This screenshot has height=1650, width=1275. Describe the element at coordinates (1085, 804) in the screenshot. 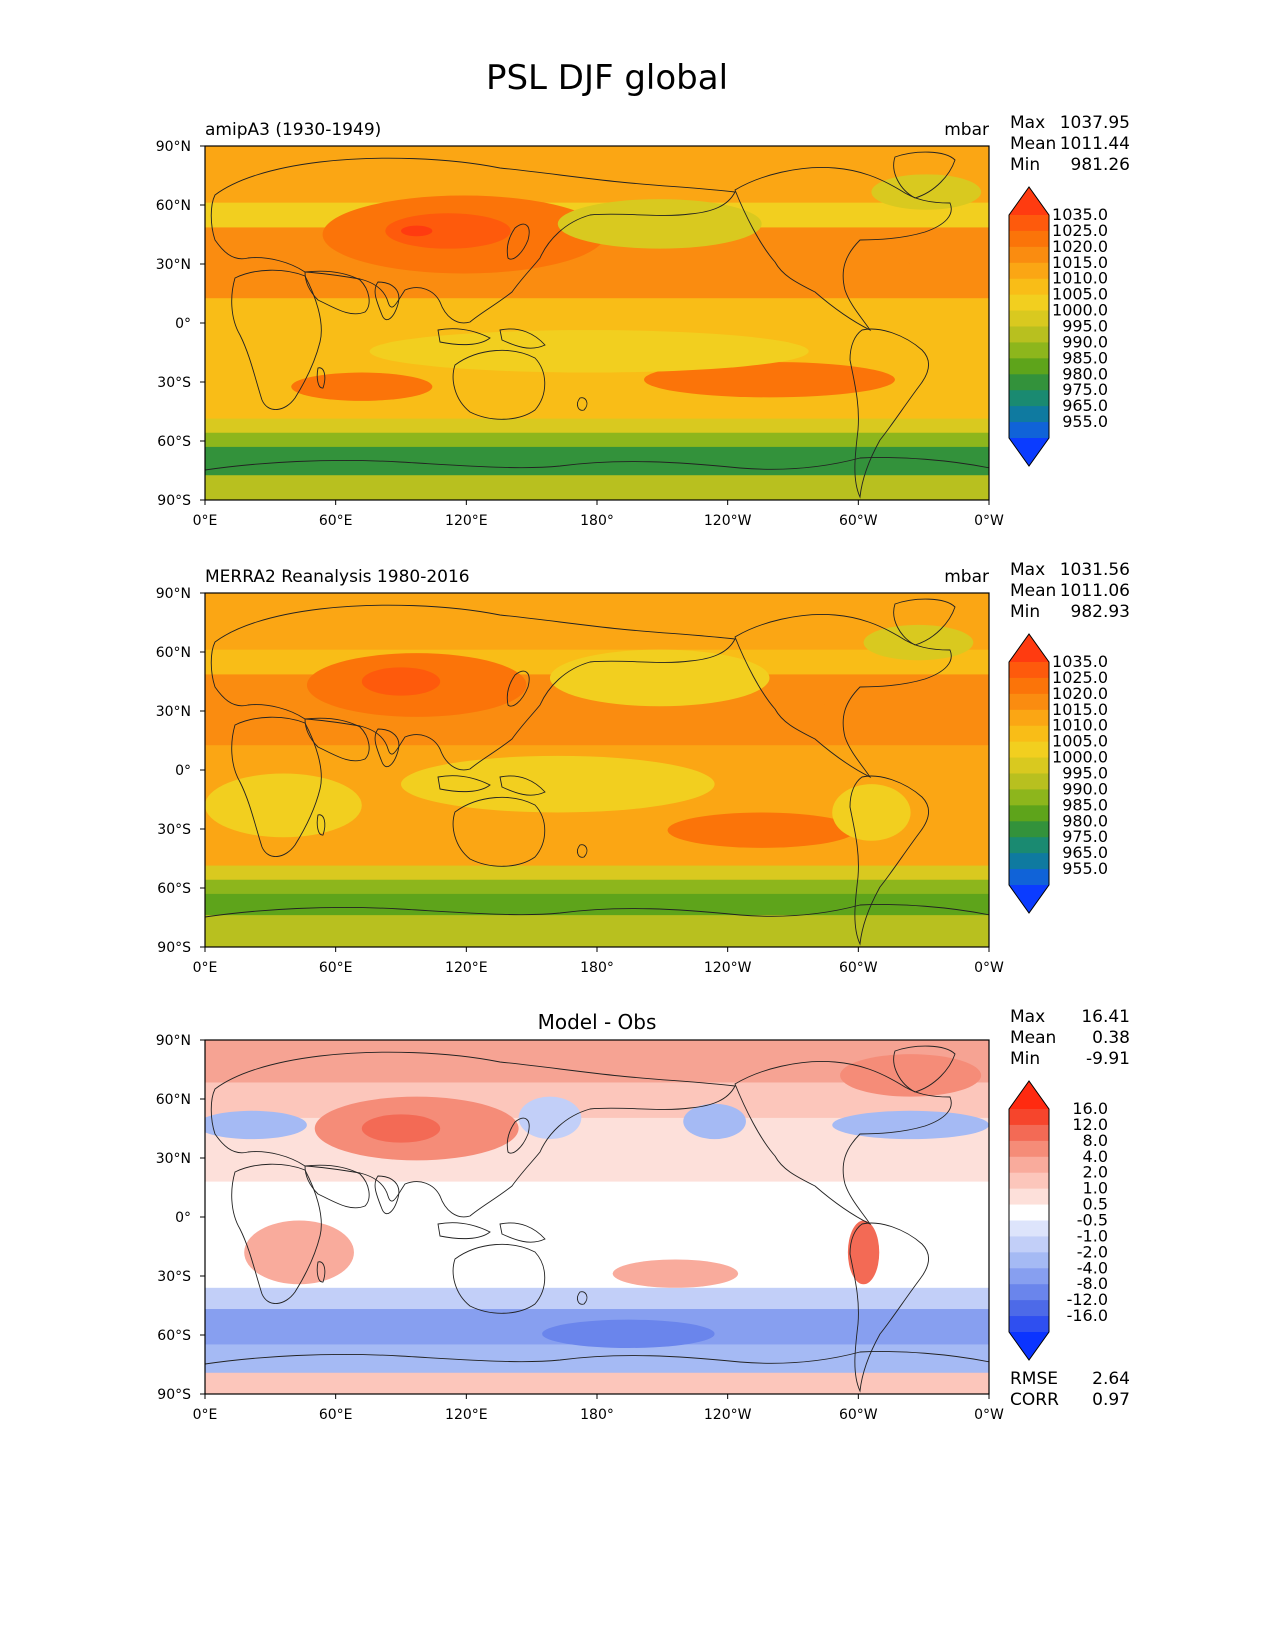

I see `colorbar-tick-label: 985.0` at that location.